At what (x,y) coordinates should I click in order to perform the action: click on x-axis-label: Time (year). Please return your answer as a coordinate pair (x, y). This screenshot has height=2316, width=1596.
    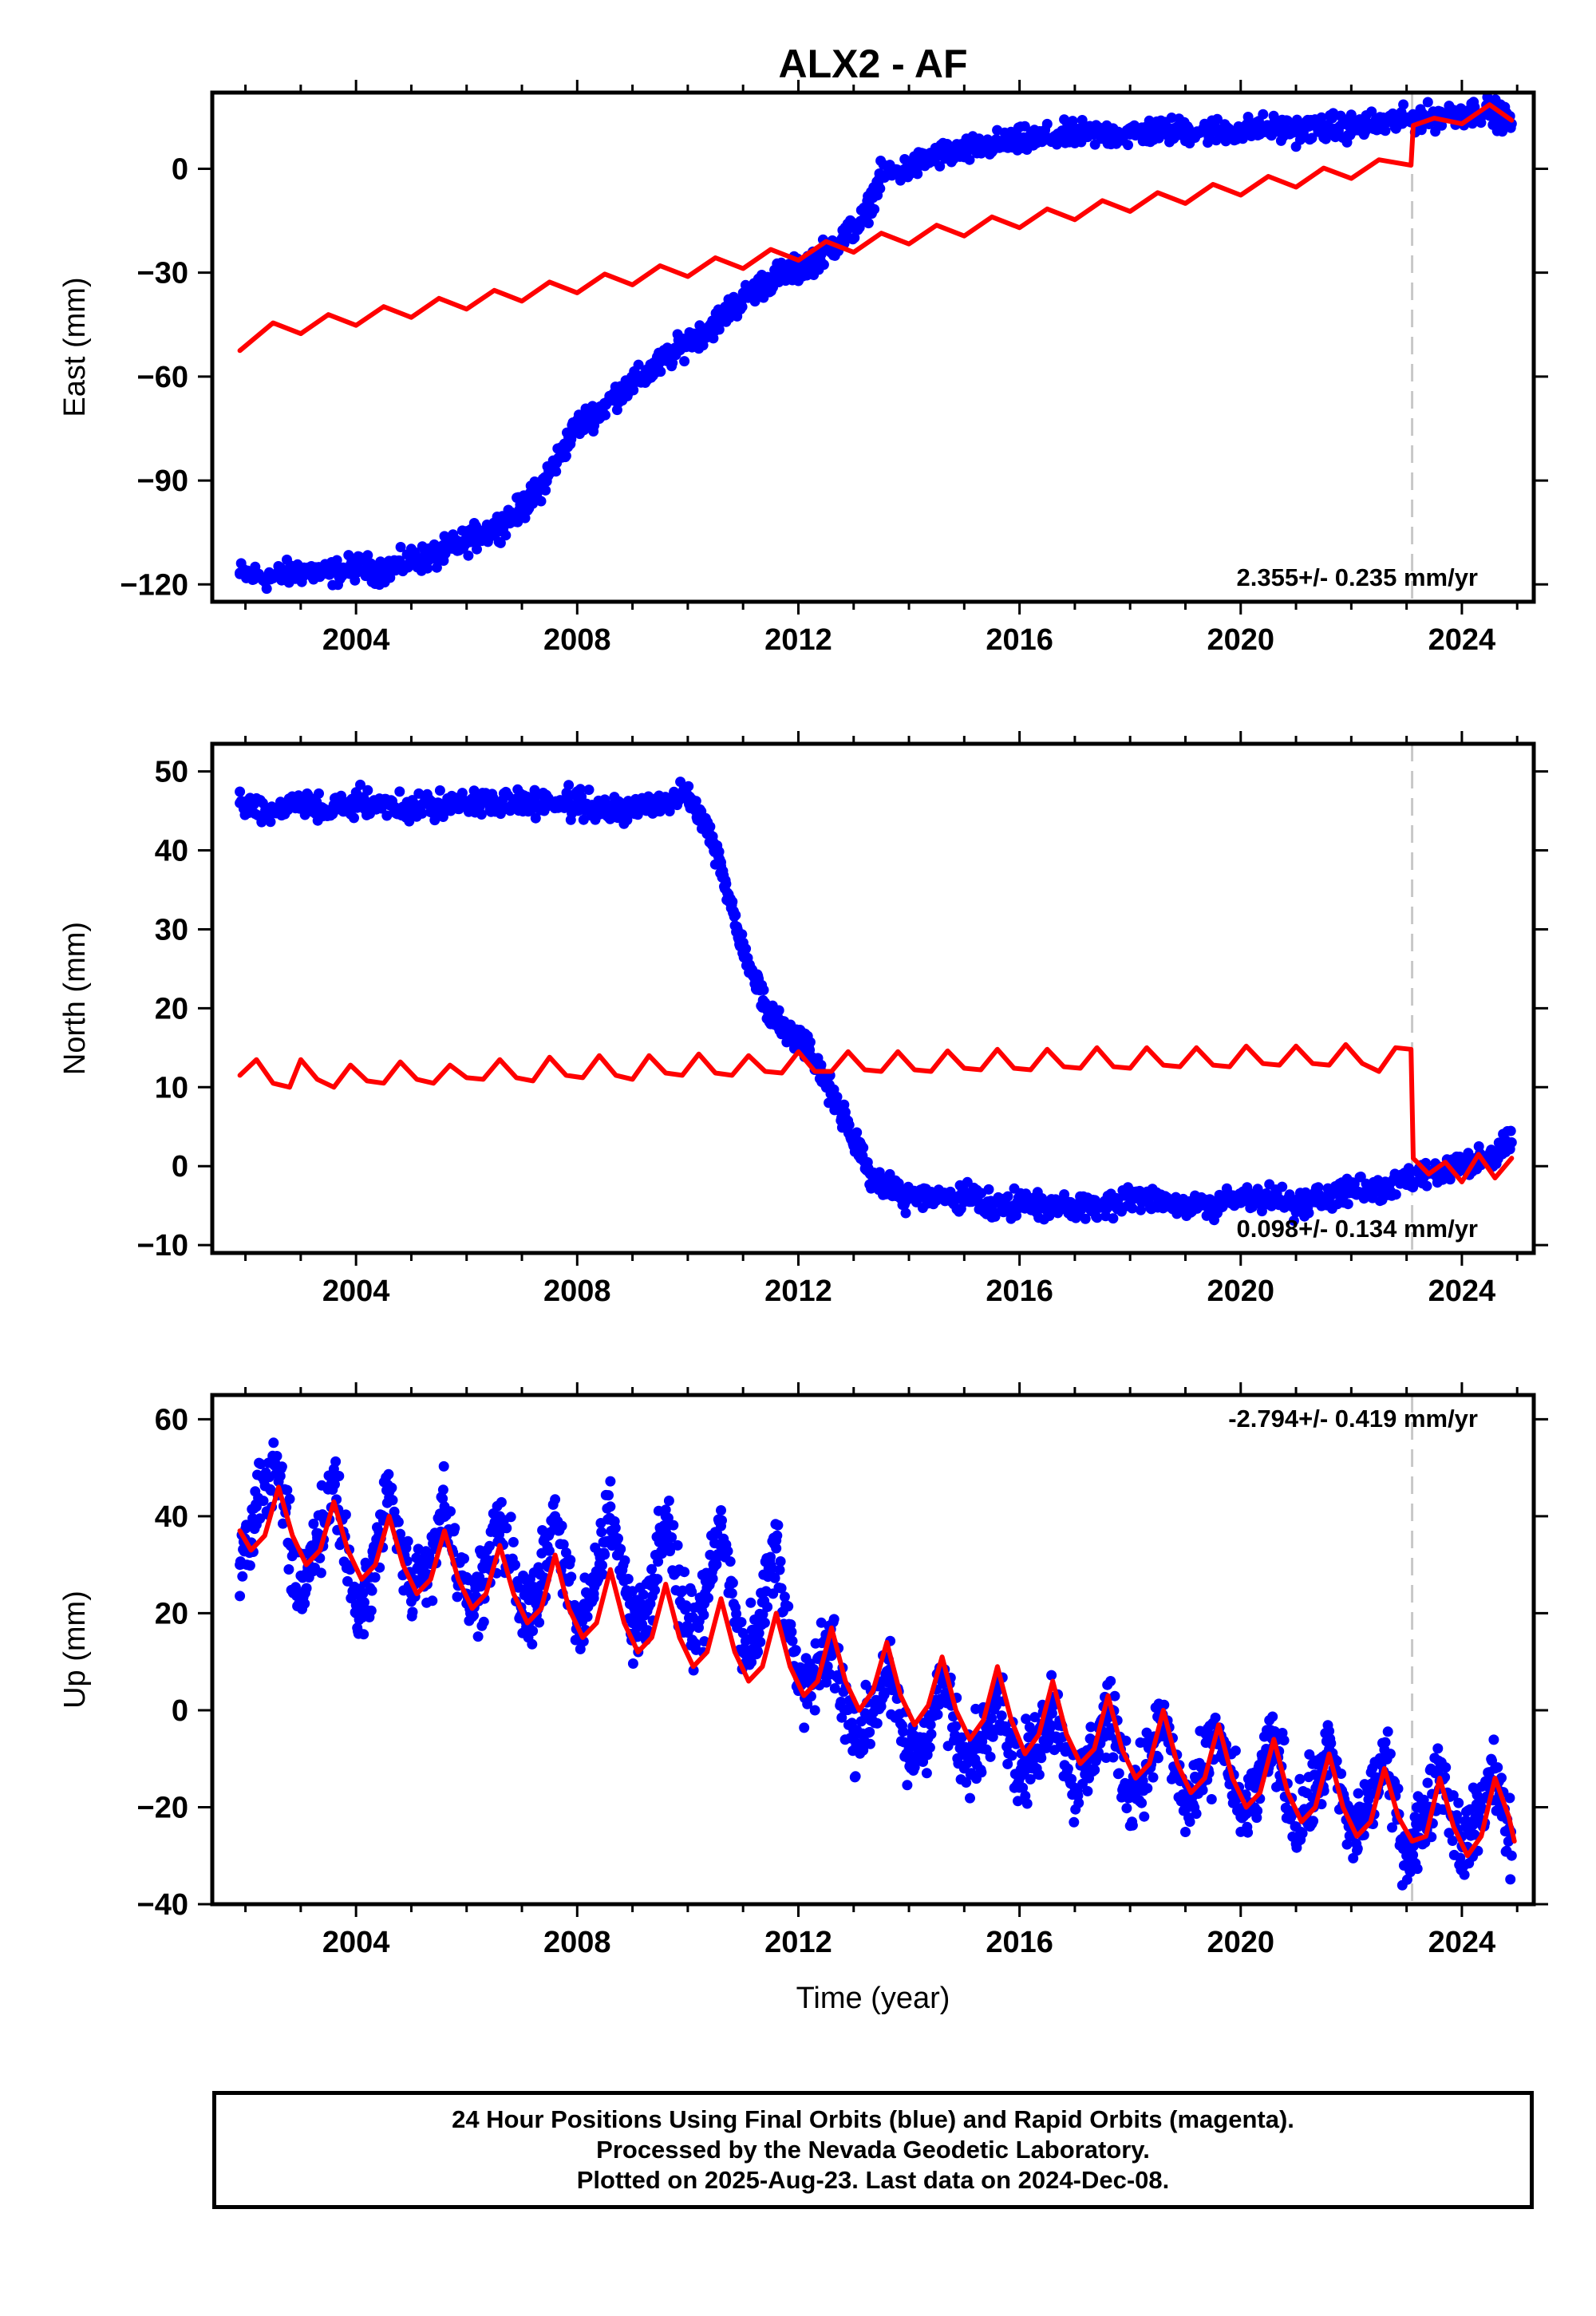
    Looking at the image, I should click on (873, 1998).